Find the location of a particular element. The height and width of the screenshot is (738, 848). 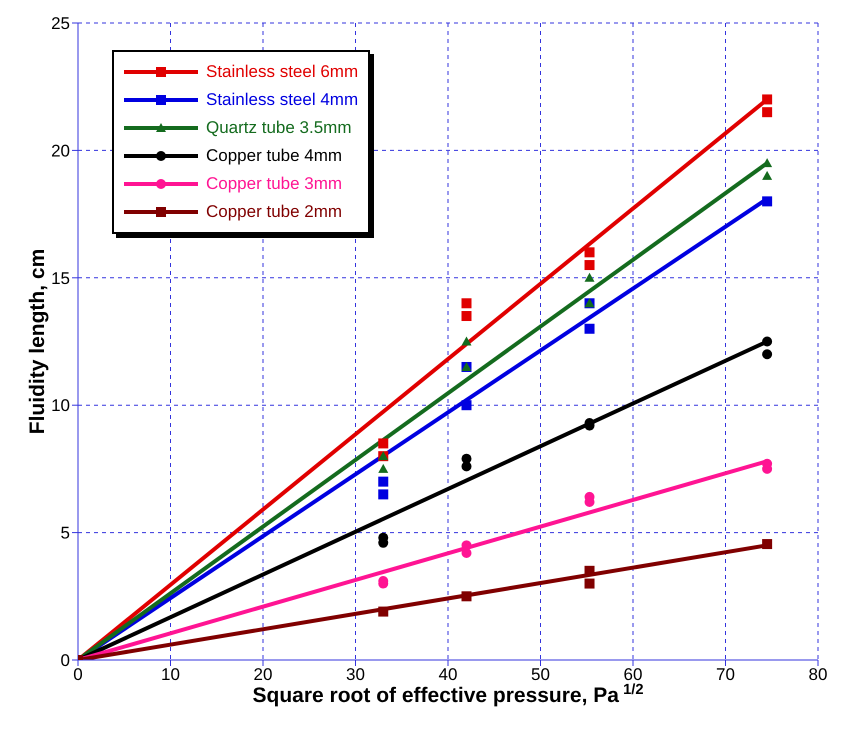

y-tick-label: 25 is located at coordinates (60, 24).